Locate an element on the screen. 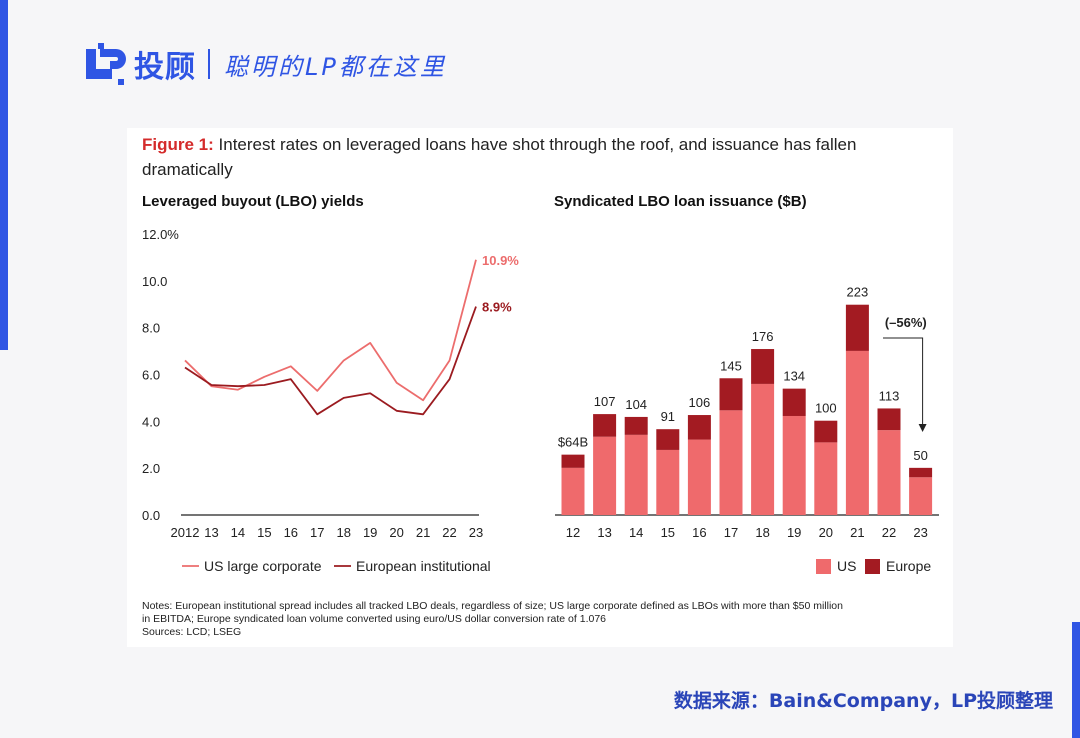 The width and height of the screenshot is (1080, 738). series-line-us-large-corporate is located at coordinates (330, 330).